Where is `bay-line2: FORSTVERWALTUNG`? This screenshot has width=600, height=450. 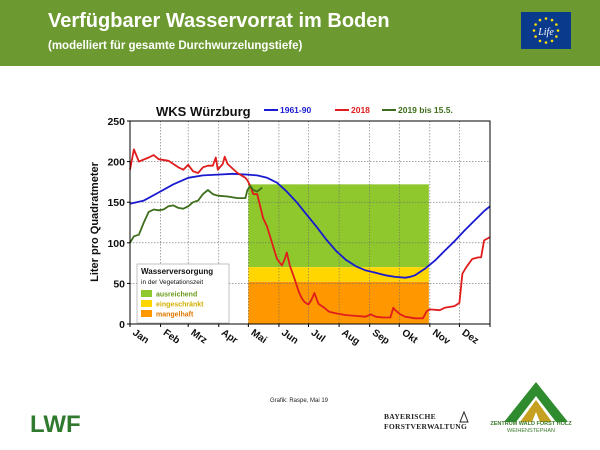
bay-line2: FORSTVERWALTUNG is located at coordinates (426, 426).